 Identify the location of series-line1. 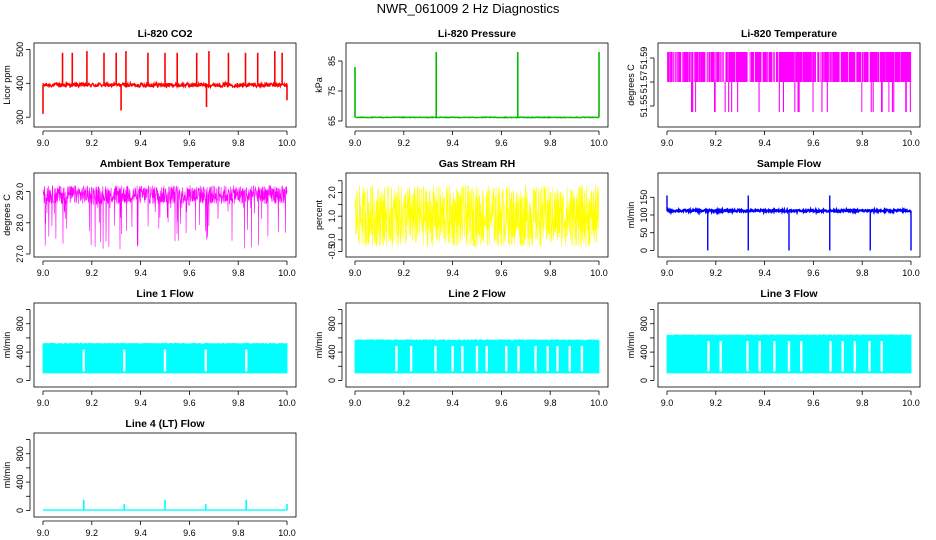
(165, 358).